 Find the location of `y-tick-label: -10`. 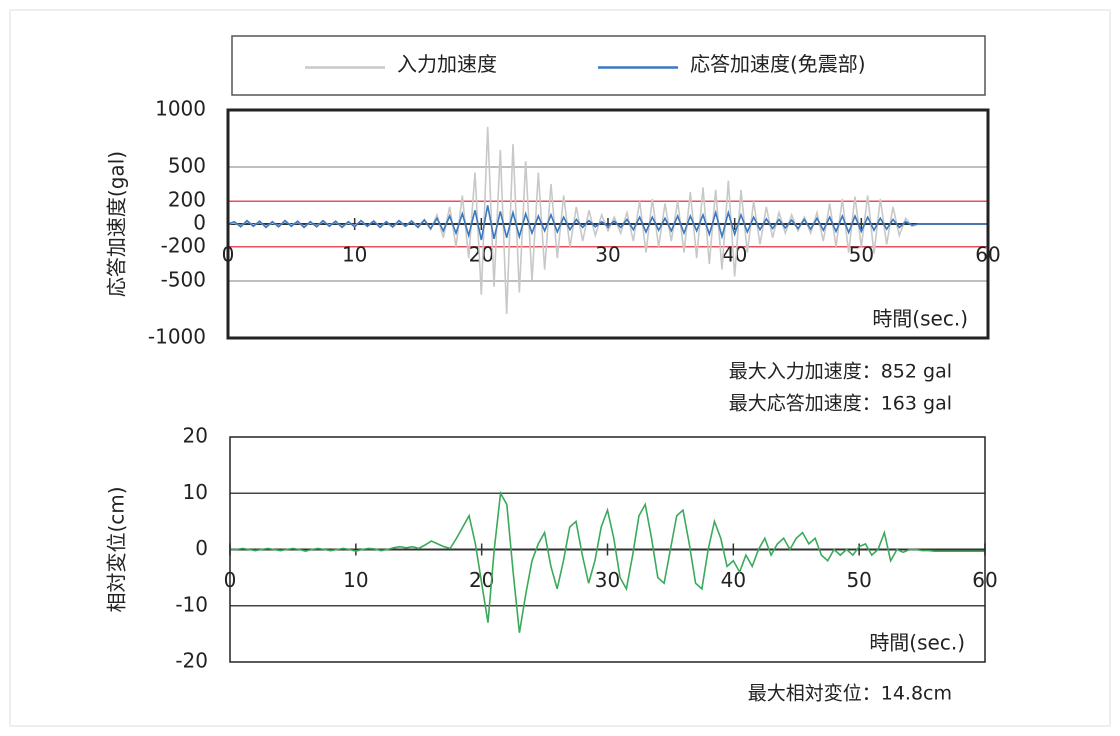

y-tick-label: -10 is located at coordinates (191, 604).